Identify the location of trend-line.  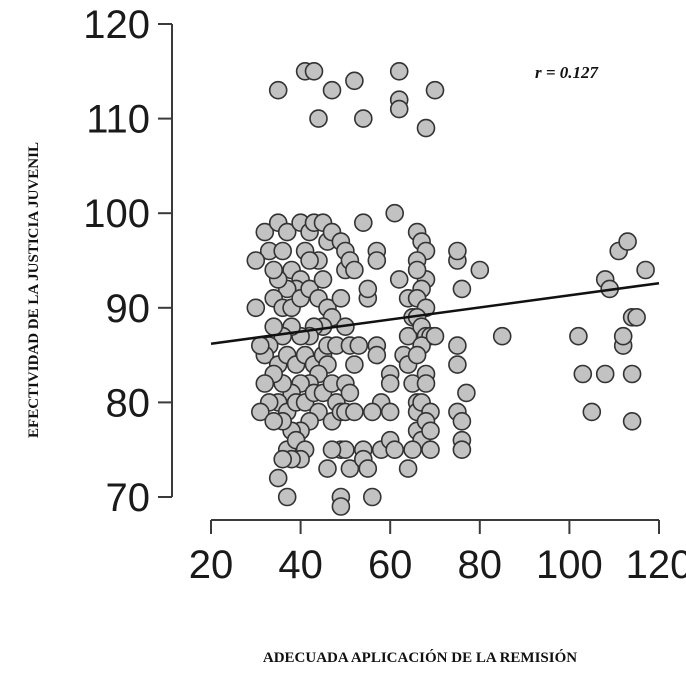
(435, 313).